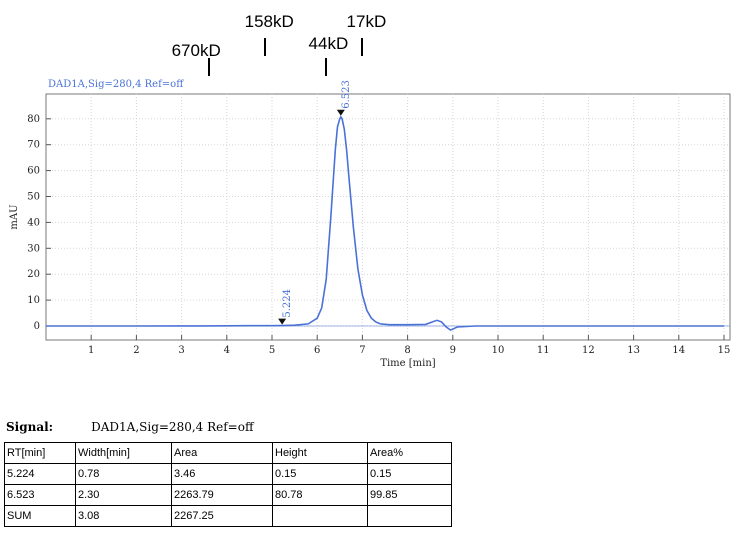 The width and height of the screenshot is (739, 554). I want to click on x-tick-label: 1, so click(91, 350).